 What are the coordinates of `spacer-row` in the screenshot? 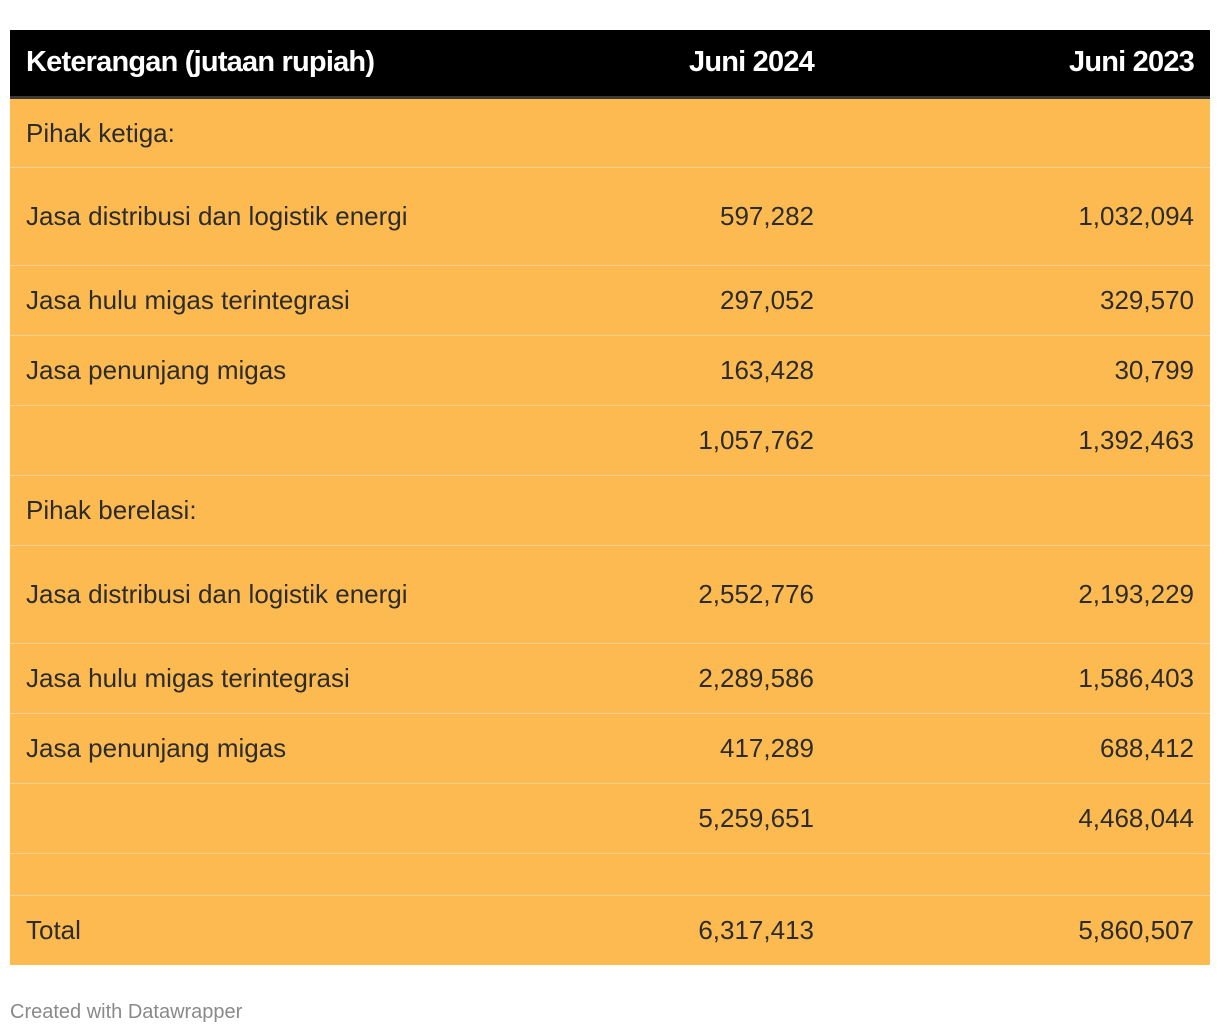 It's located at (610, 874).